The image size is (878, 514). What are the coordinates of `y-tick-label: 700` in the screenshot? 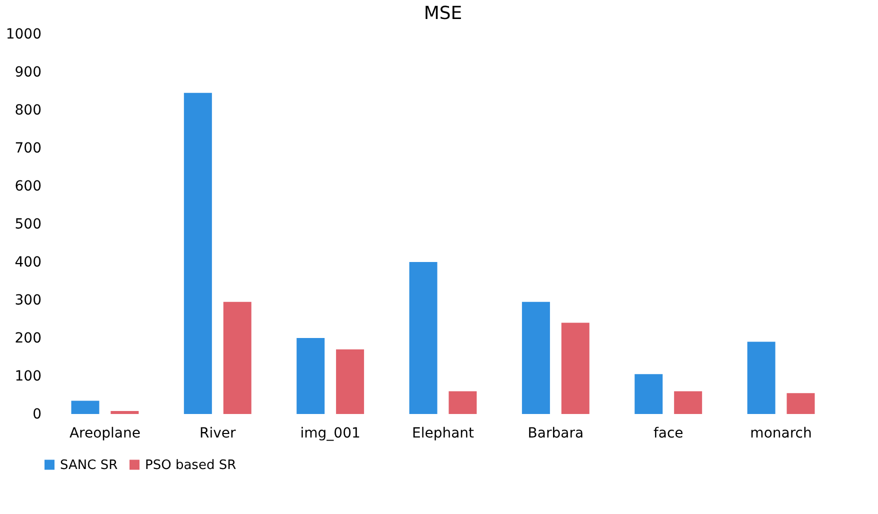 It's located at (28, 148).